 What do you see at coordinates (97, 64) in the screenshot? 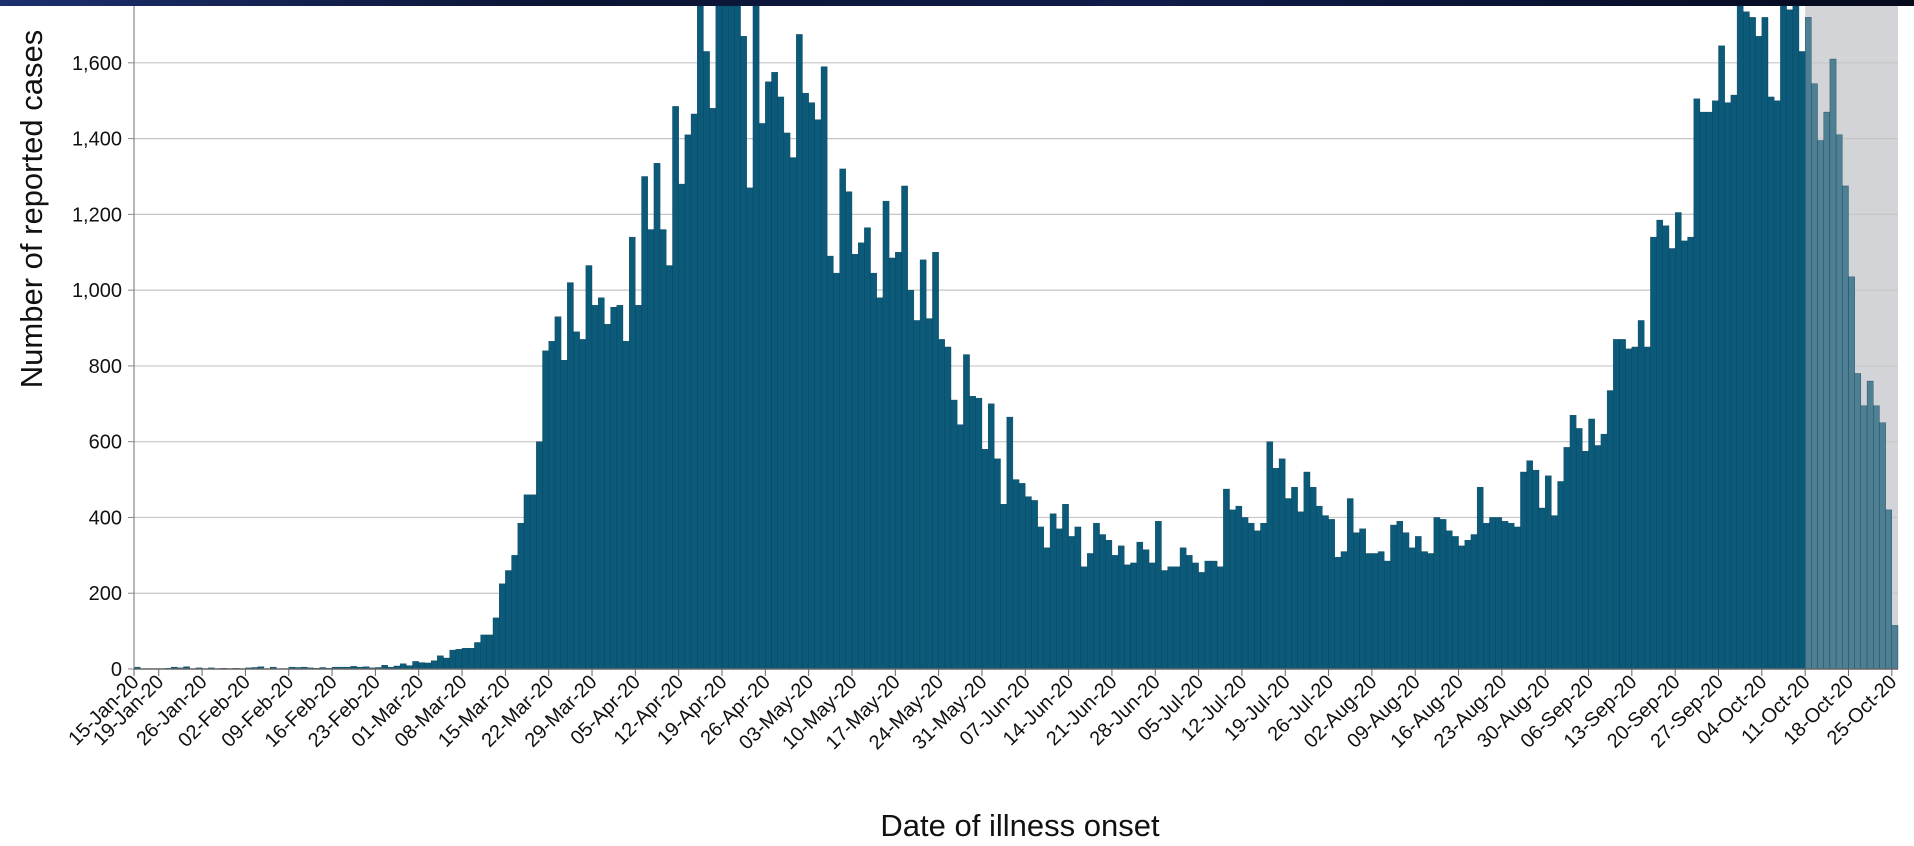
I see `y-tick-label: 1,600` at bounding box center [97, 64].